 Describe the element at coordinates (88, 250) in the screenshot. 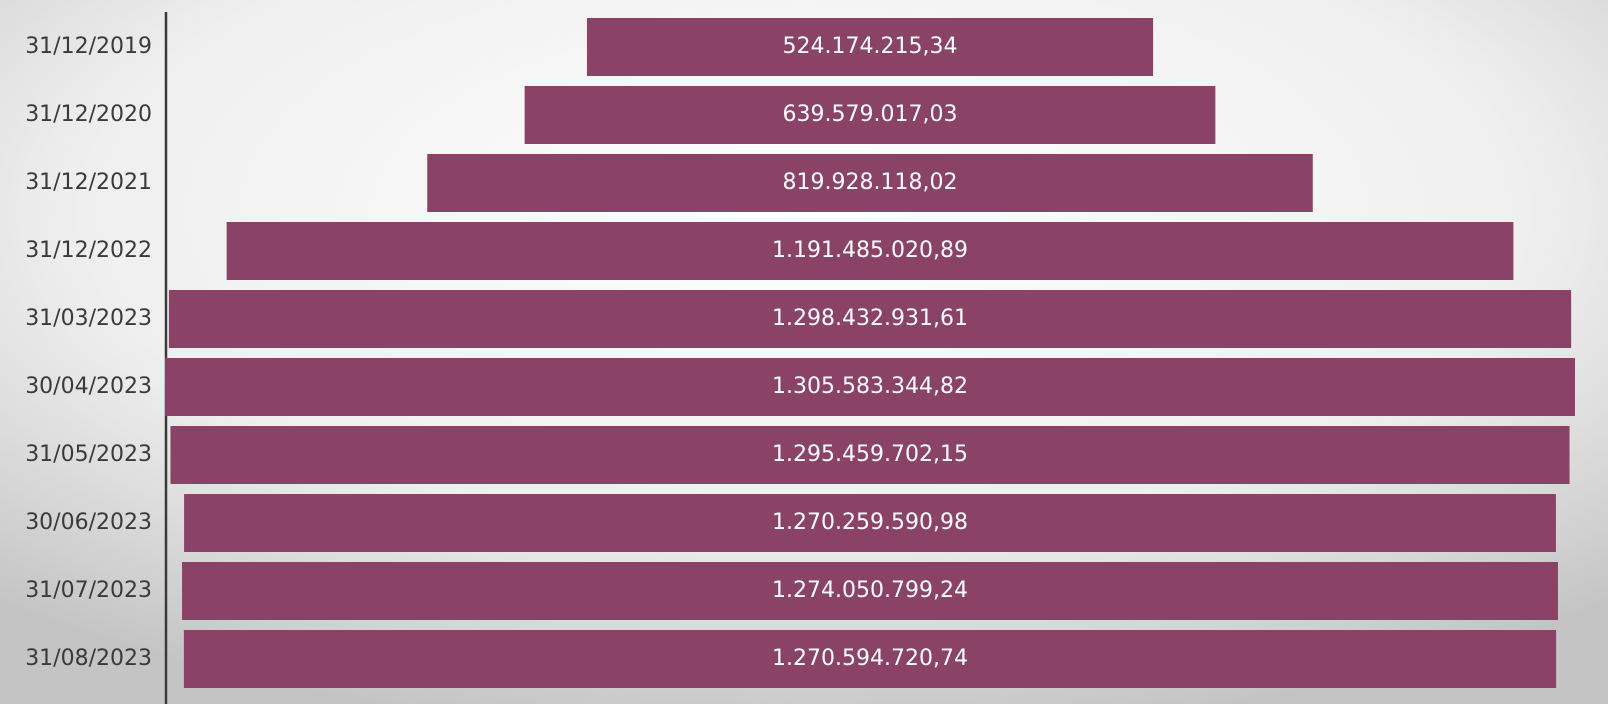

I see `category-label: 31/12/2022` at that location.